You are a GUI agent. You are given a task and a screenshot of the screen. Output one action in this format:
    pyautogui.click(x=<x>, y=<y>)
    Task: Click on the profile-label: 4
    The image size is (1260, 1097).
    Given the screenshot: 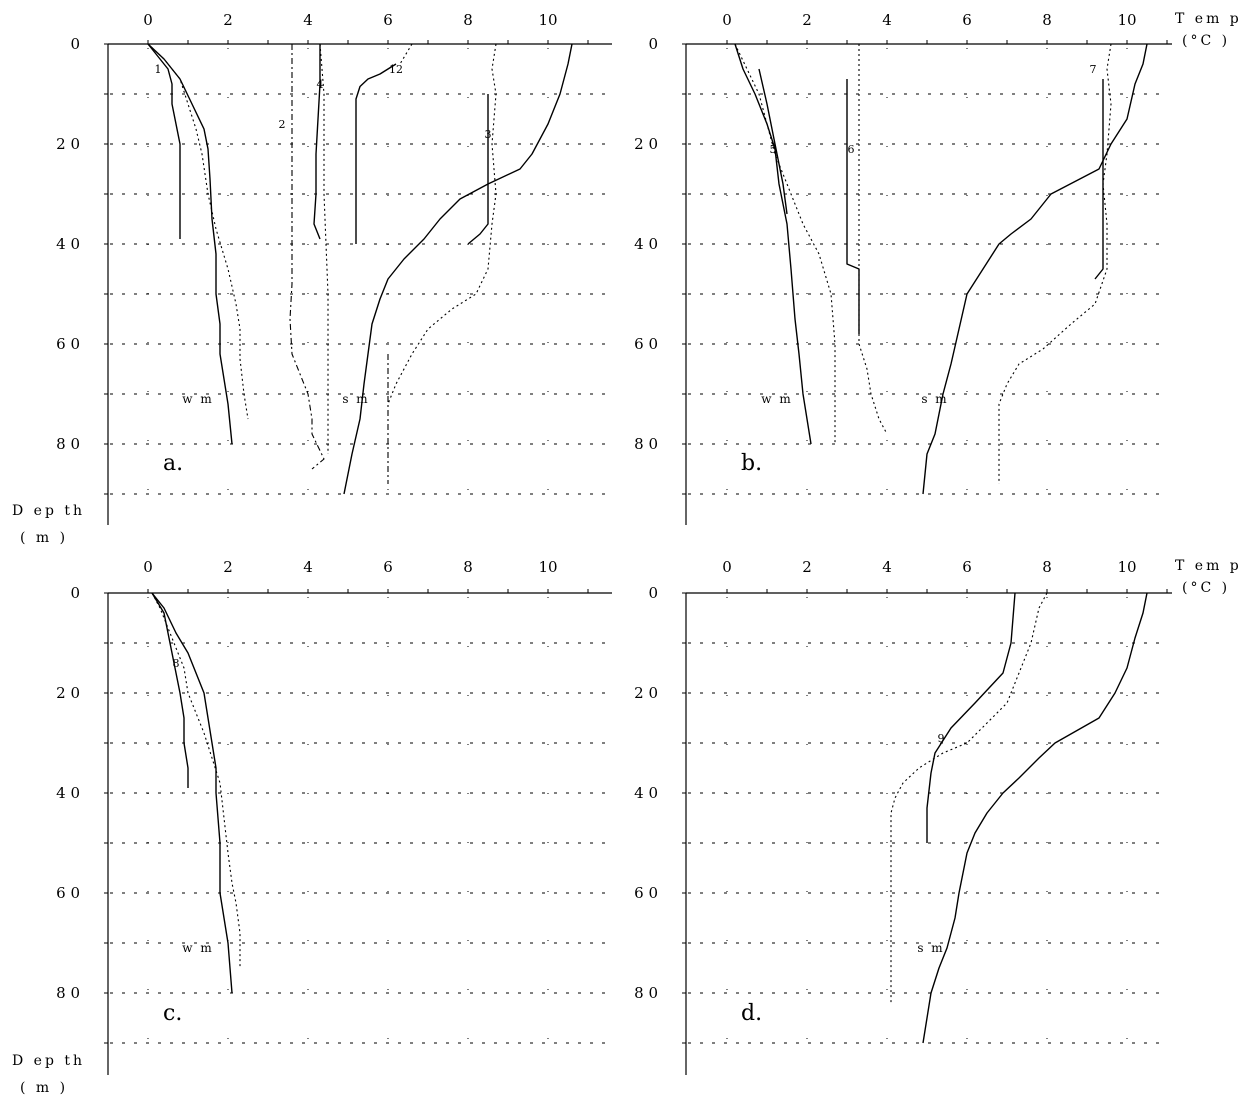 What is the action you would take?
    pyautogui.click(x=320, y=84)
    